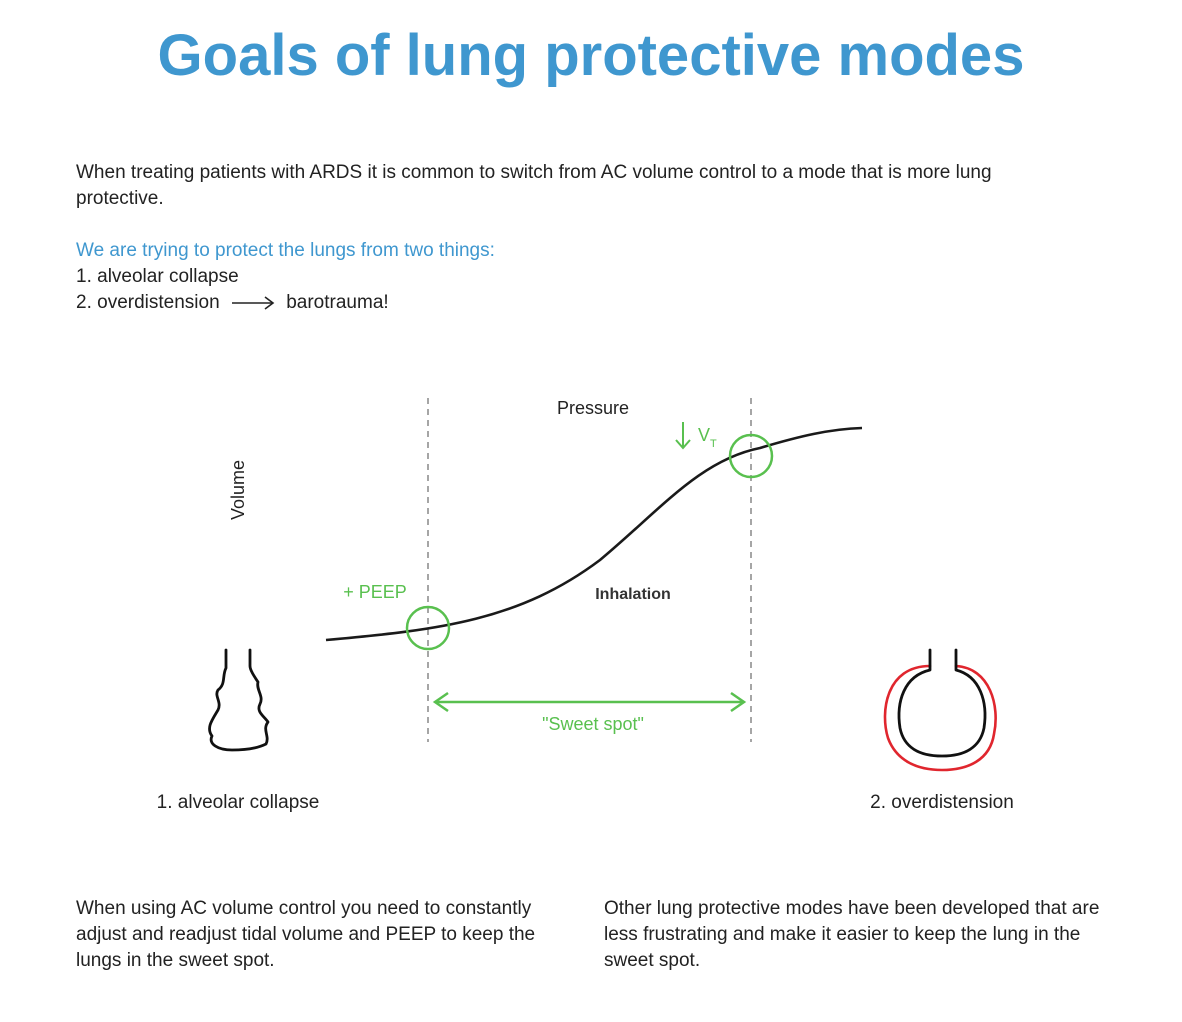 The image size is (1182, 1022). I want to click on collapse-caption: 1. alveolar collapse, so click(238, 802).